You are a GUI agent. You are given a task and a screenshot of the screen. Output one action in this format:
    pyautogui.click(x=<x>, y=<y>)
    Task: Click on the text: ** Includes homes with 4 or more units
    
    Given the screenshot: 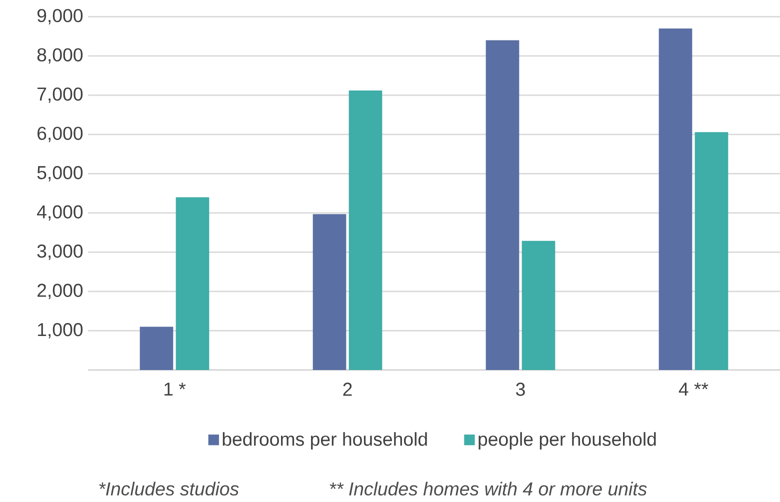 What is the action you would take?
    pyautogui.click(x=488, y=489)
    